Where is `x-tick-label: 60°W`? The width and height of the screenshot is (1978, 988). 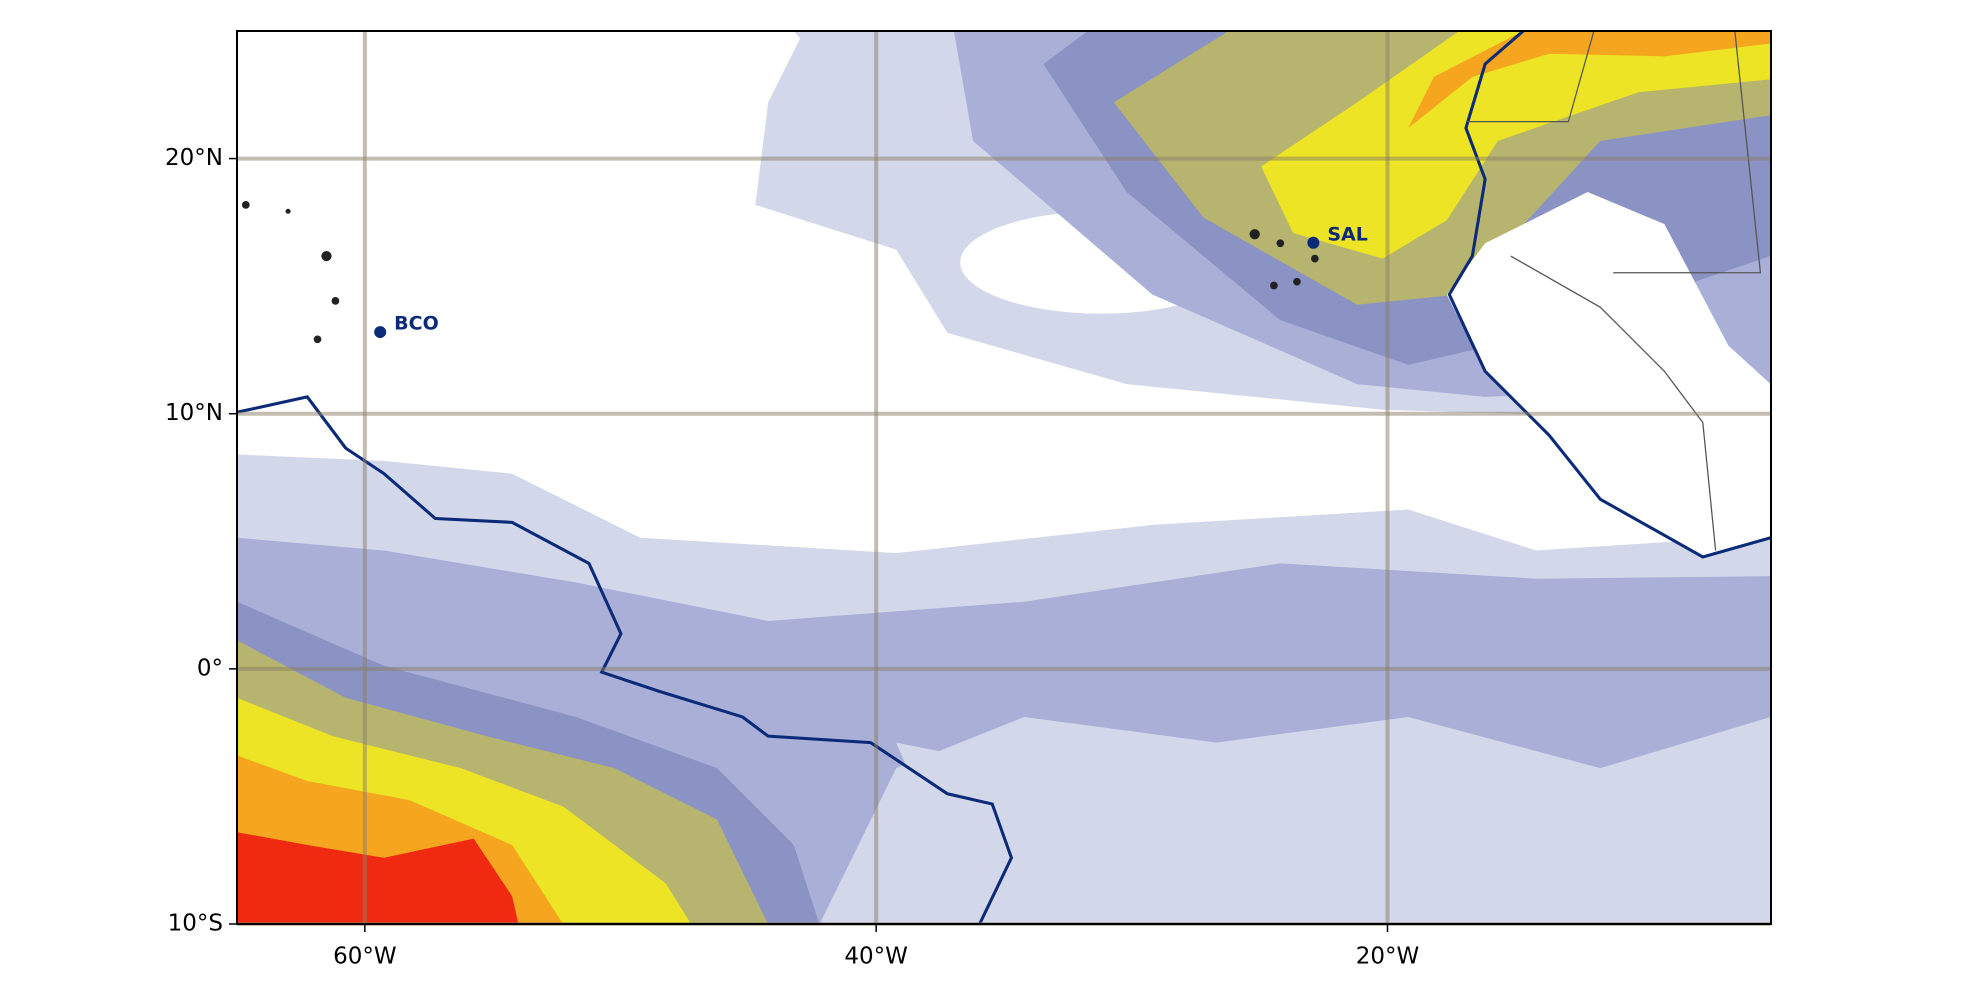
x-tick-label: 60°W is located at coordinates (365, 957).